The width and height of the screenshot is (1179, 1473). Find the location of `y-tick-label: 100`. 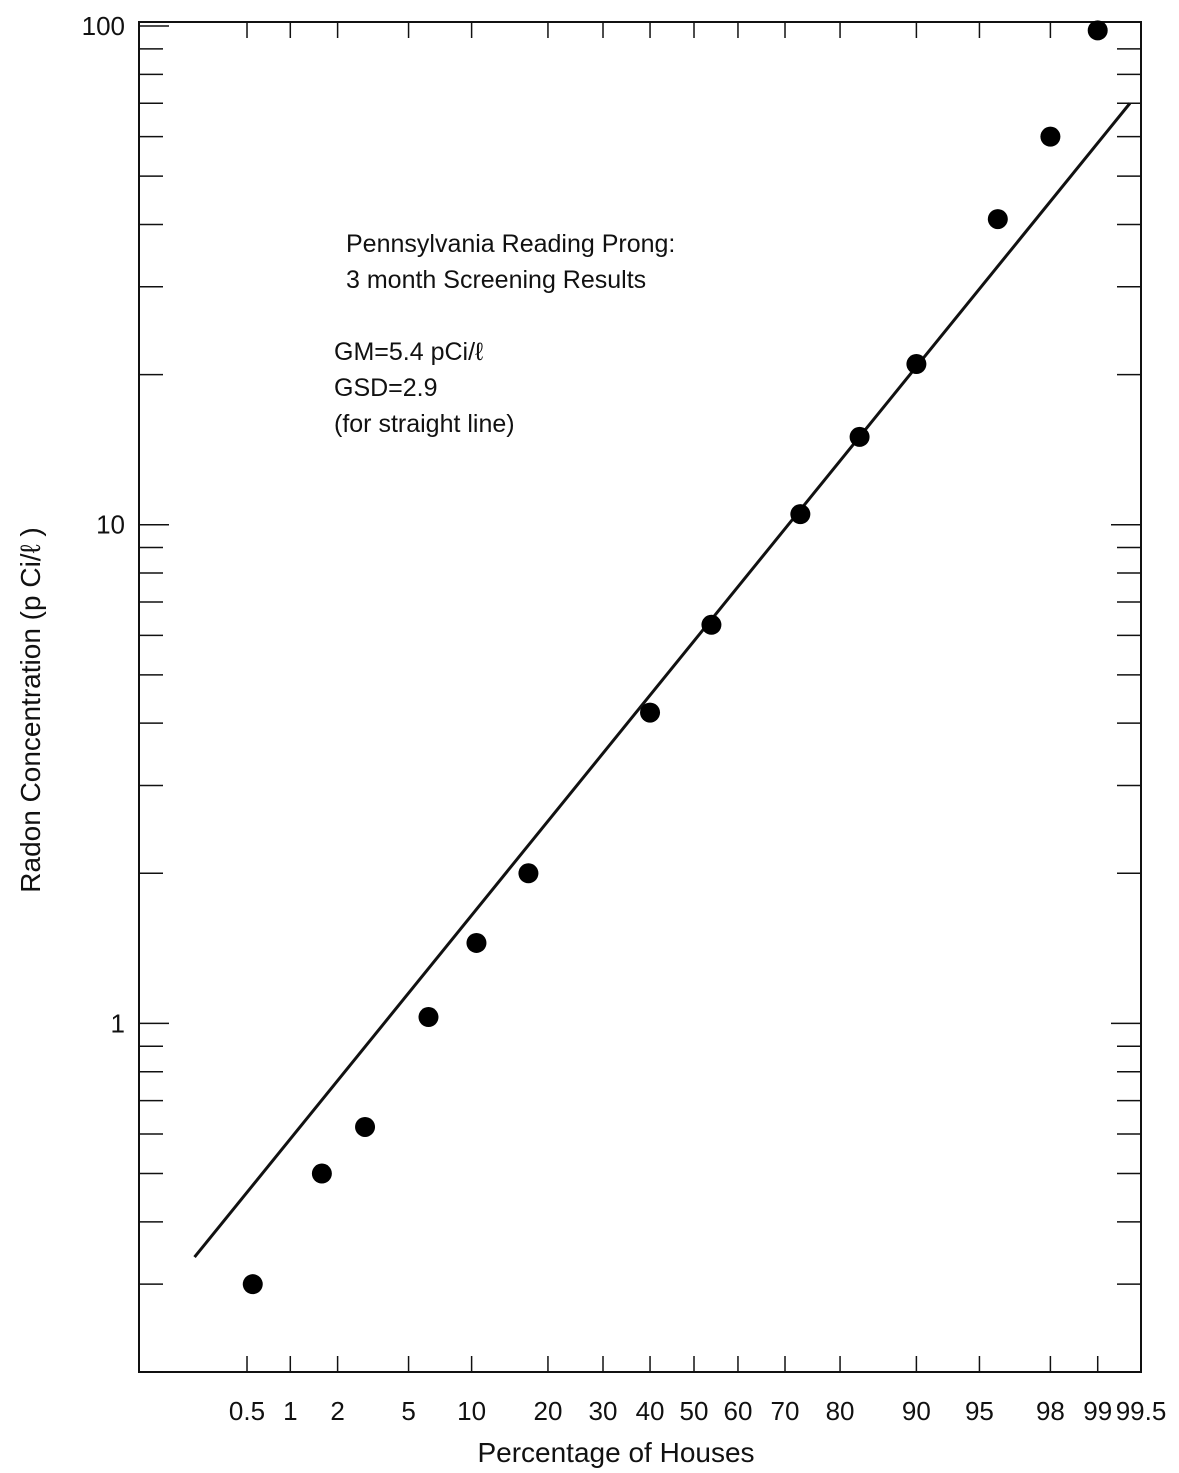

y-tick-label: 100 is located at coordinates (103, 26).